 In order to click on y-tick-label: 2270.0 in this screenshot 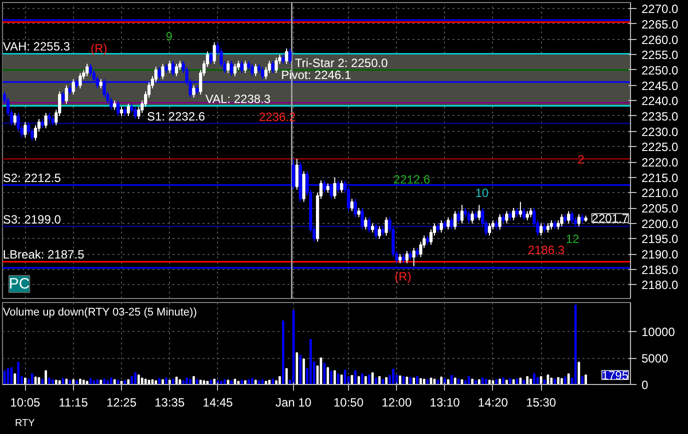, I will do `click(660, 9)`.